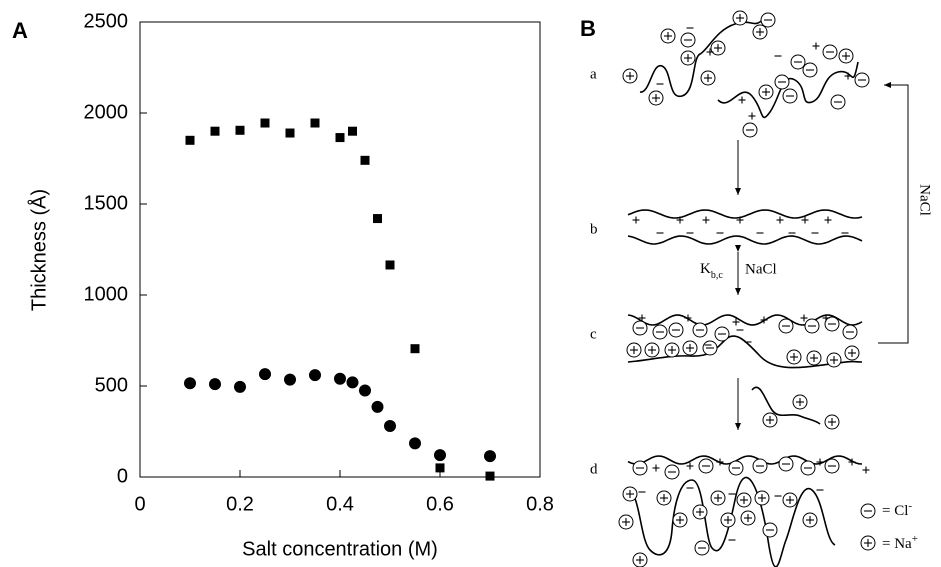 This screenshot has width=941, height=567. I want to click on legend-text: = Cl-, so click(897, 510).